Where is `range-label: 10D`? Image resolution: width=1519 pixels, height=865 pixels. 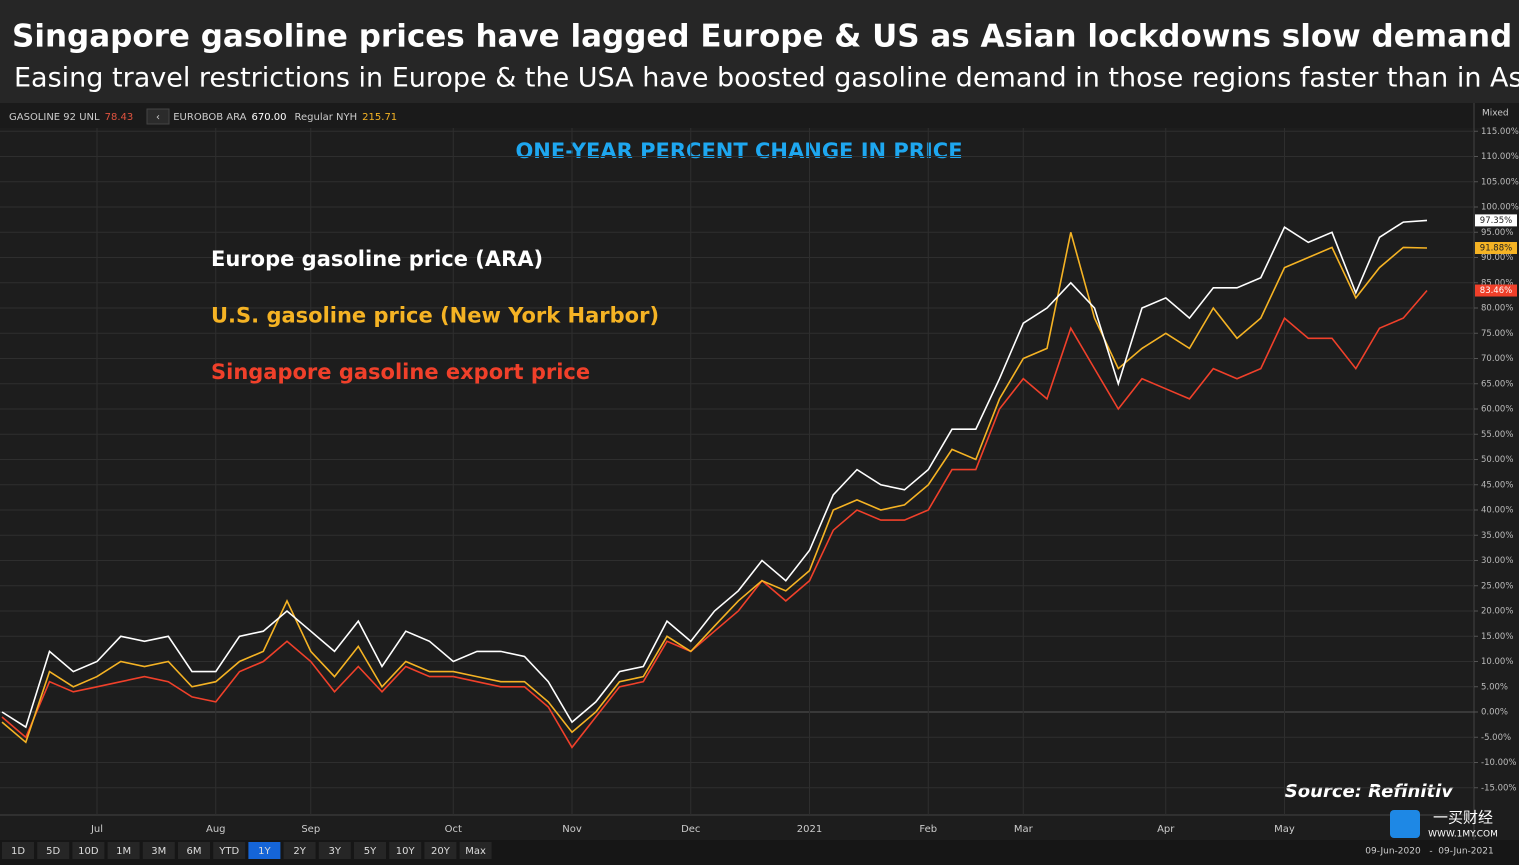 range-label: 10D is located at coordinates (88, 851).